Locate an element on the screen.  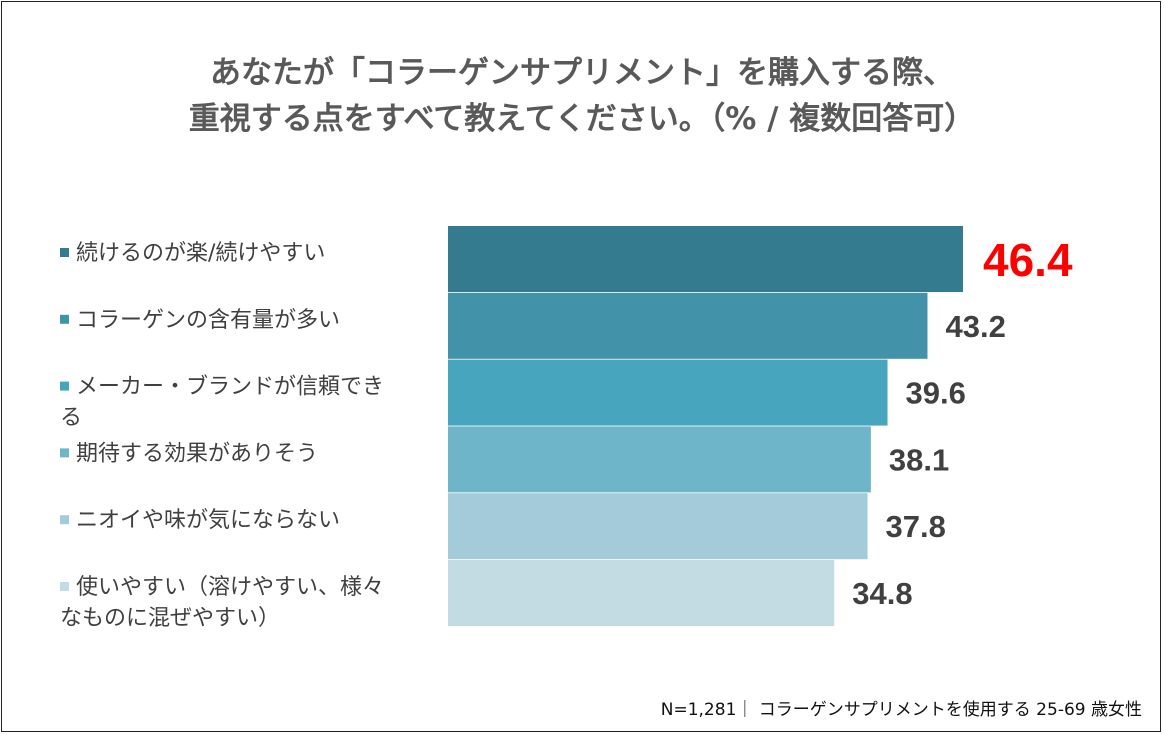
category-label-2: コラーゲンの含有量が多い is located at coordinates (208, 320).